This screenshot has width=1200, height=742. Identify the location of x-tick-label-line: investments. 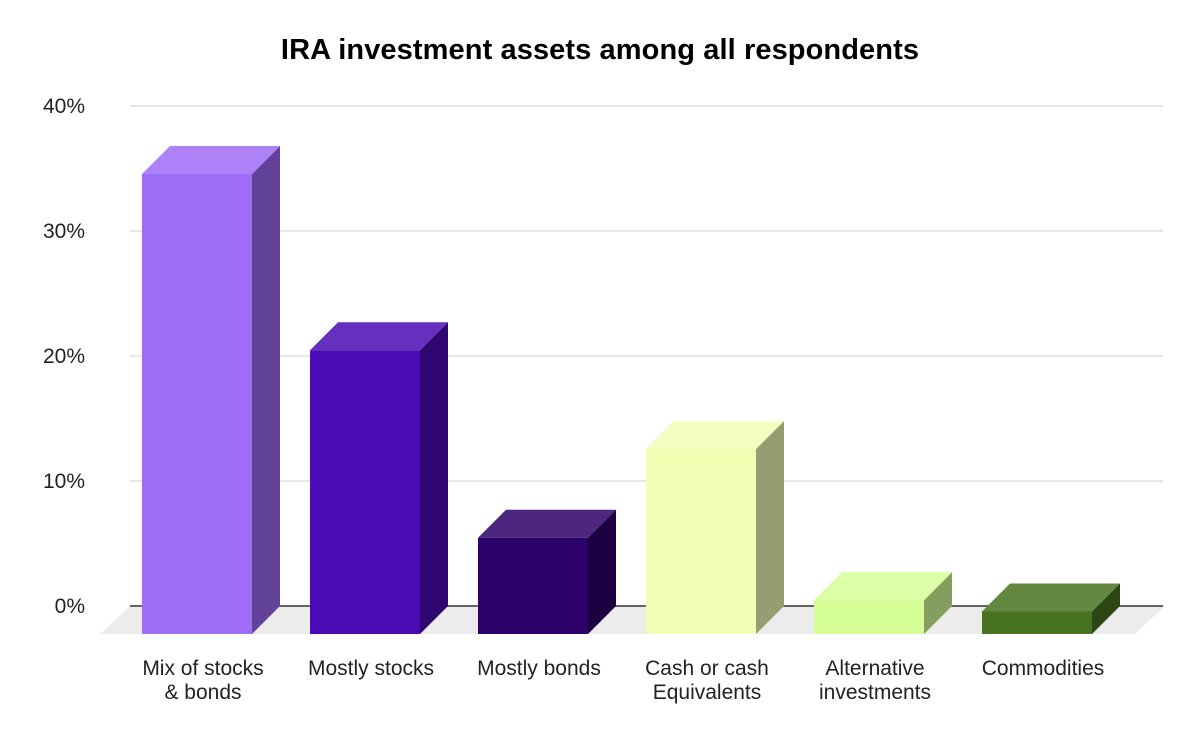
(875, 692).